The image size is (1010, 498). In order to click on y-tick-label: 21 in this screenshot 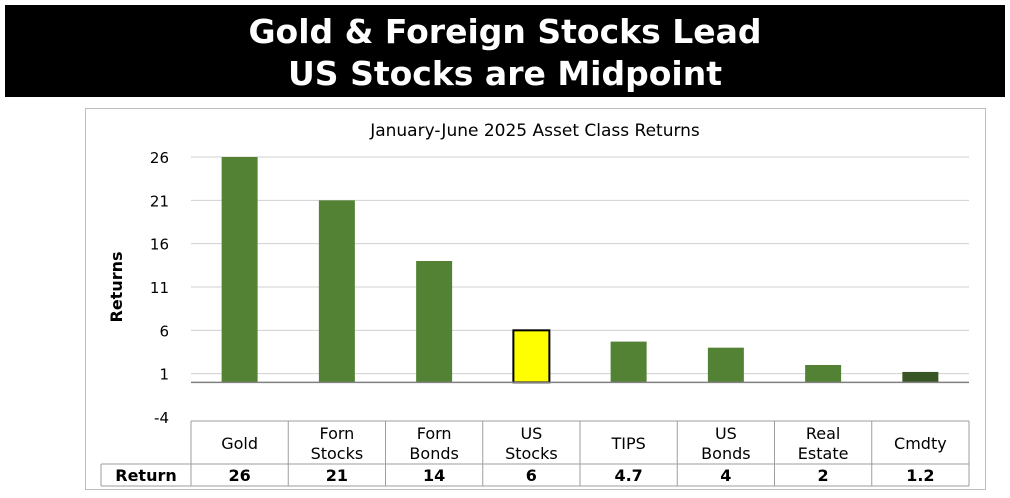, I will do `click(159, 201)`.